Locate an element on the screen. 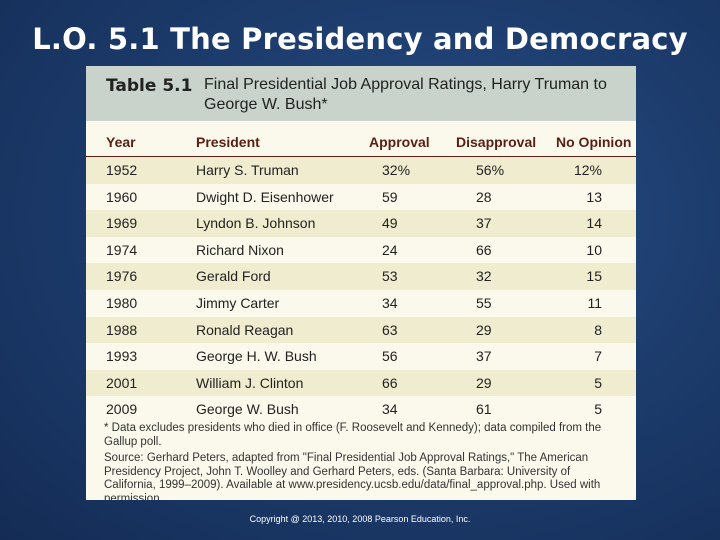 The width and height of the screenshot is (720, 540). cell-president: Richard Nixon is located at coordinates (240, 249).